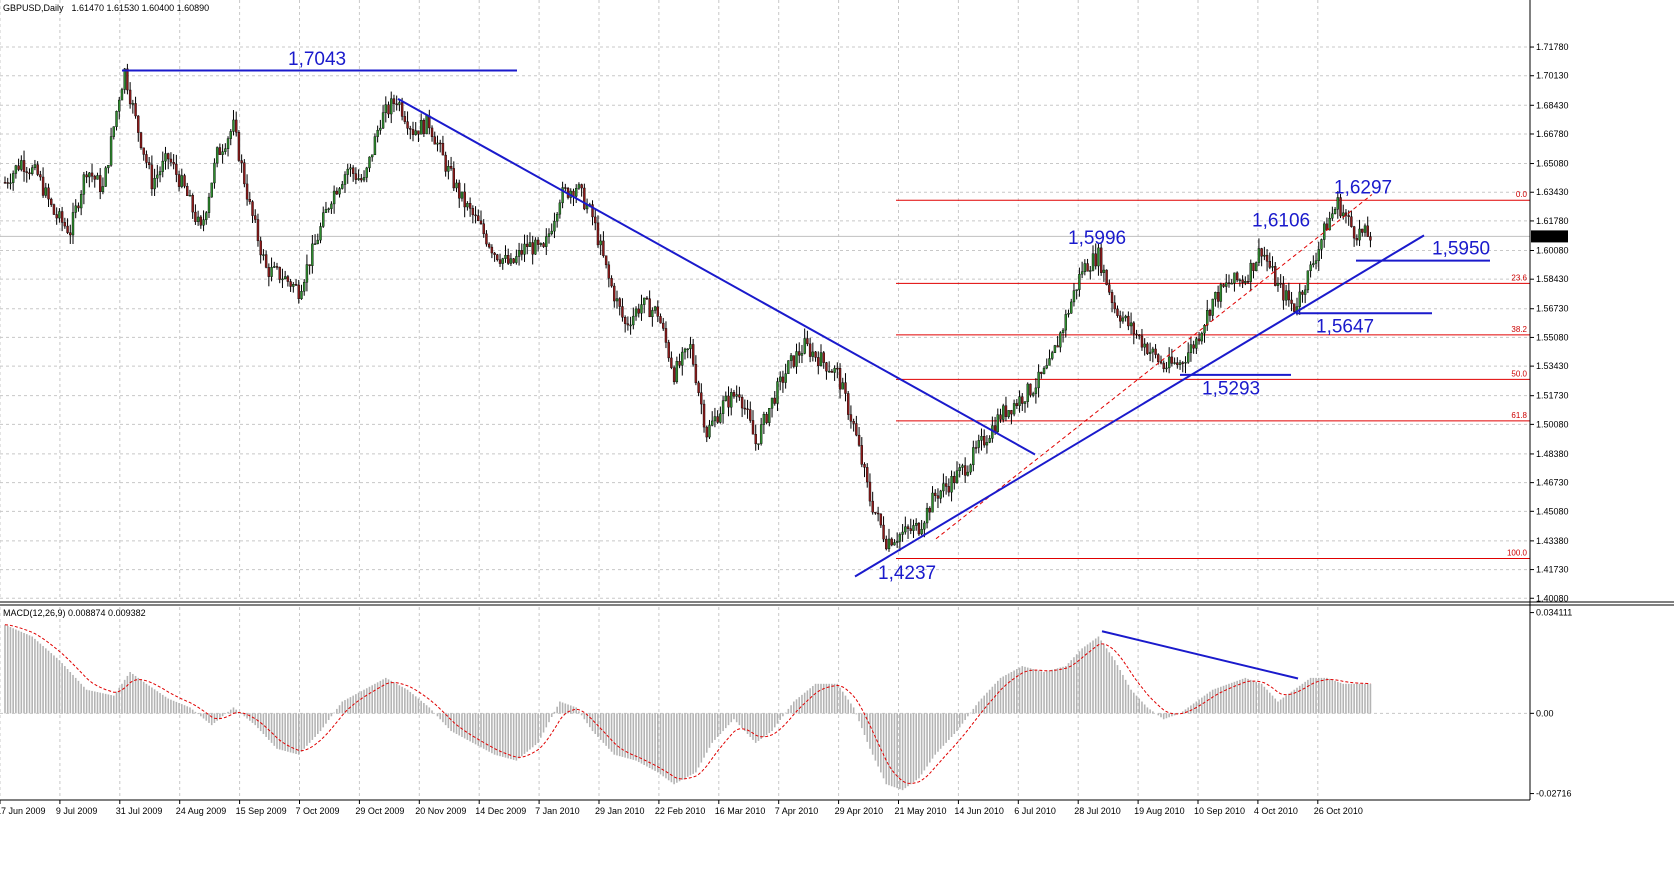  What do you see at coordinates (1231, 388) in the screenshot?
I see `price-annotation: 1,5293` at bounding box center [1231, 388].